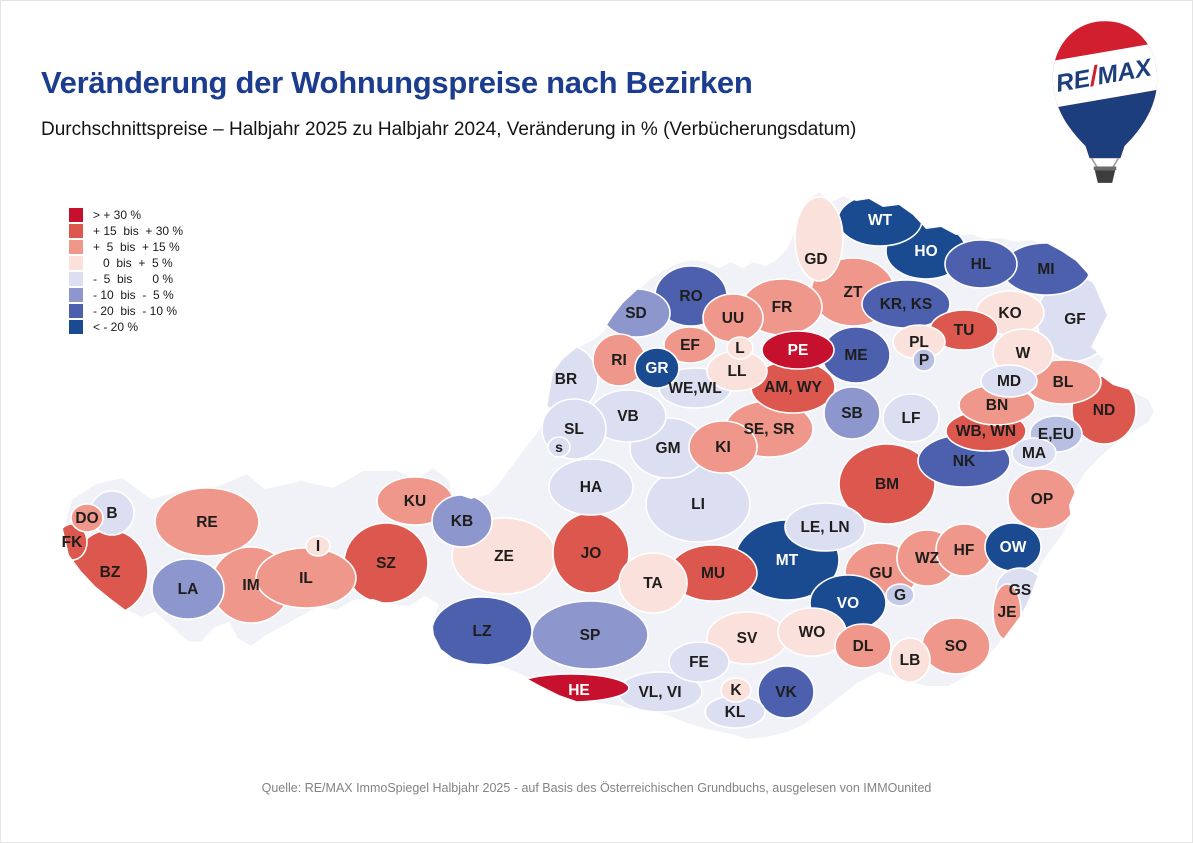 This screenshot has width=1193, height=843. I want to click on district-b-label: B, so click(111, 513).